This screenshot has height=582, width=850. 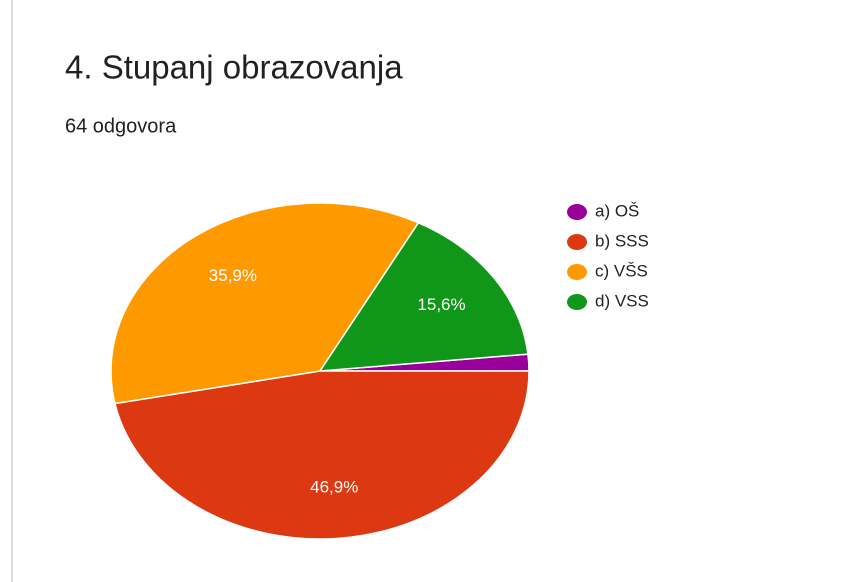 I want to click on legend-label: d) VSS, so click(x=622, y=300).